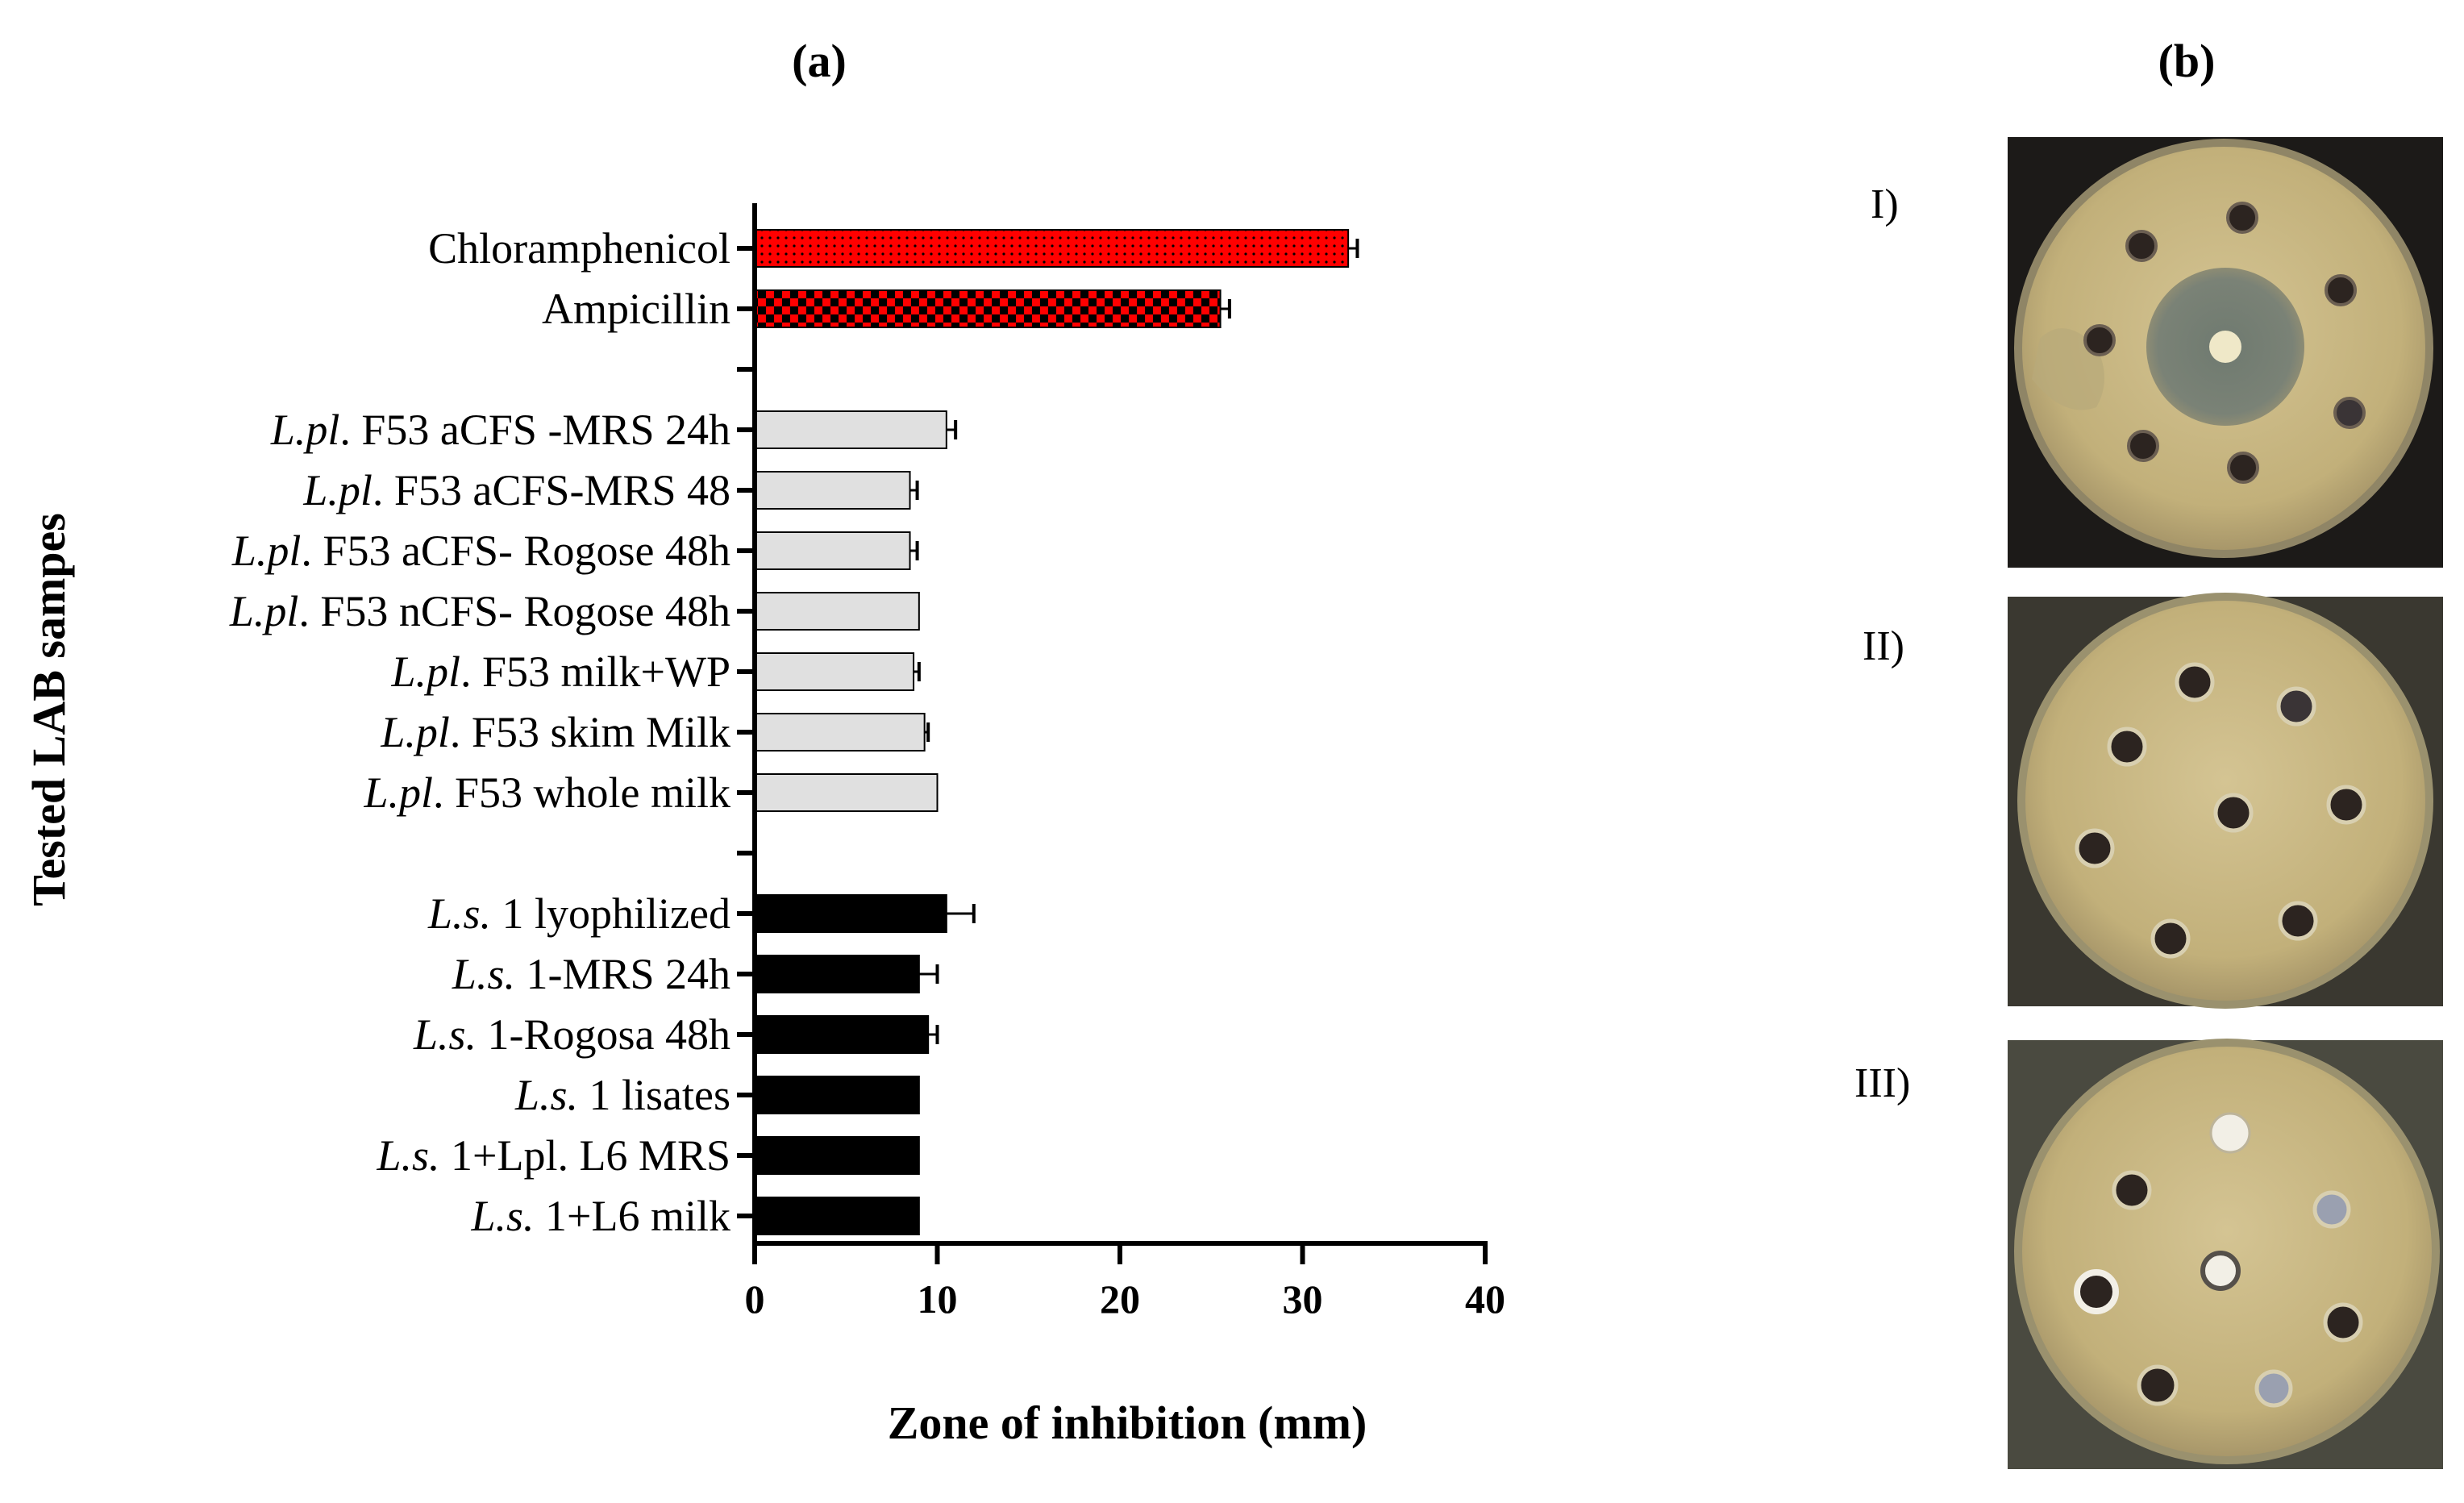 The width and height of the screenshot is (2464, 1503). Describe the element at coordinates (654, 1095) in the screenshot. I see `category-label-sample: 1 lisates` at that location.